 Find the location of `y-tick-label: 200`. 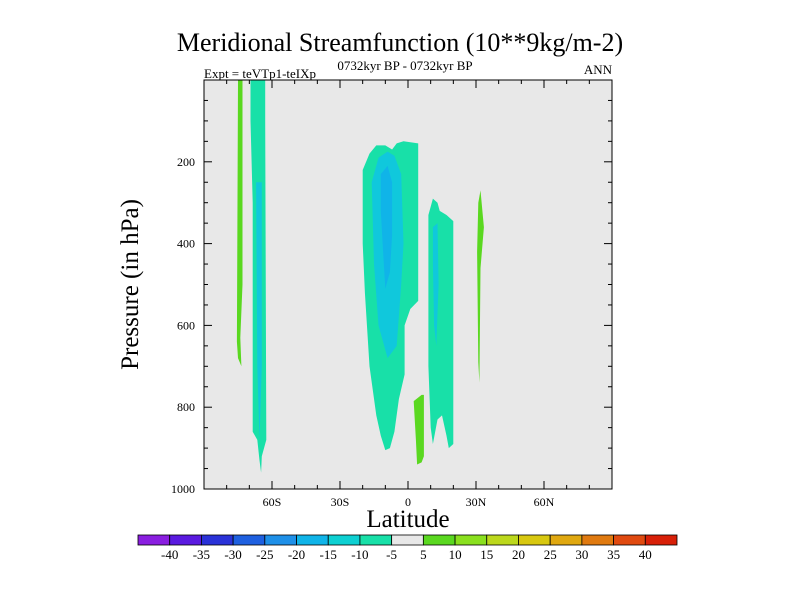

y-tick-label: 200 is located at coordinates (186, 162).